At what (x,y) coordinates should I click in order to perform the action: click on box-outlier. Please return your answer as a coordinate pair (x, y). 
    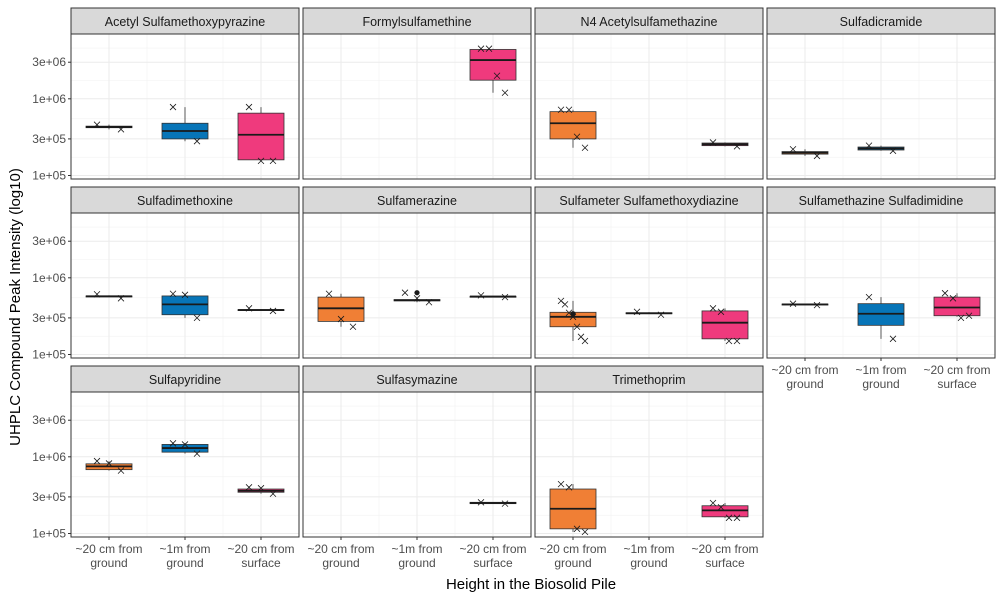
    Looking at the image, I should click on (417, 293).